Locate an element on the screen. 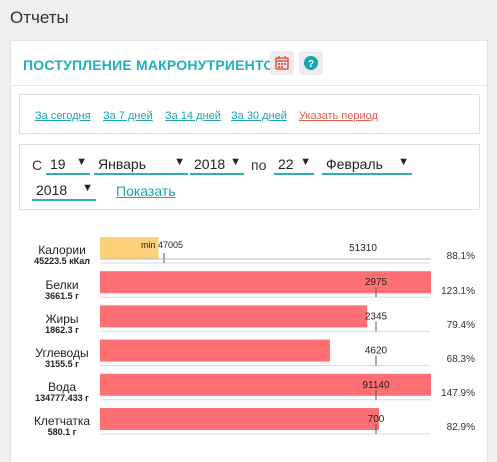  norm-value-label: 51310 is located at coordinates (363, 248).